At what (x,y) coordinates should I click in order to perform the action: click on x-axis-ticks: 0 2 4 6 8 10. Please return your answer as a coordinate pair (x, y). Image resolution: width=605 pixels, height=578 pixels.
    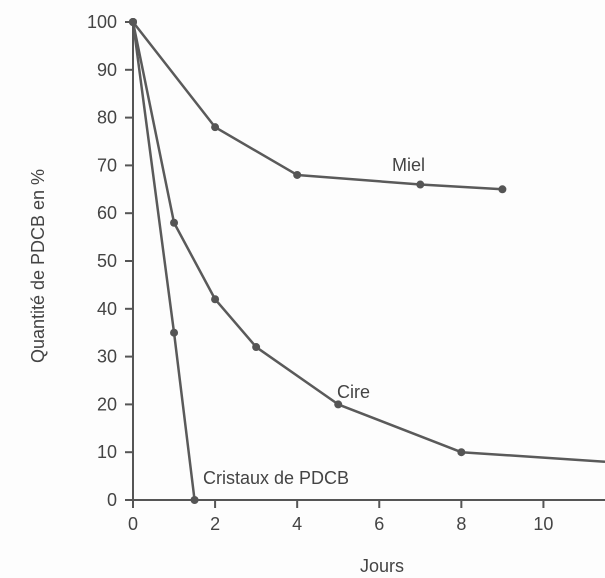
    Looking at the image, I should click on (340, 517).